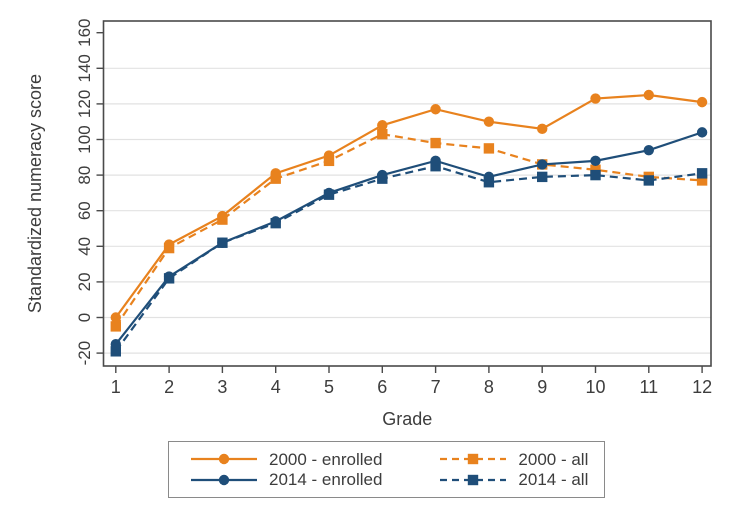 This screenshot has height=507, width=754. Describe the element at coordinates (84, 353) in the screenshot. I see `y-tick-label: -20` at that location.